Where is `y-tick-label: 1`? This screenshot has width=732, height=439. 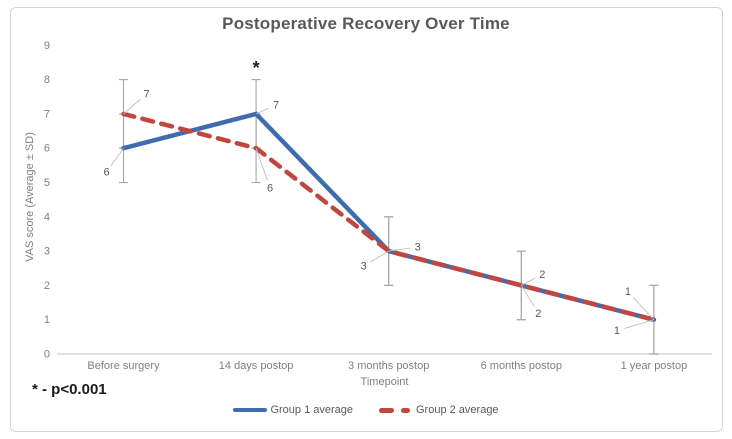
y-tick-label: 1 is located at coordinates (47, 320).